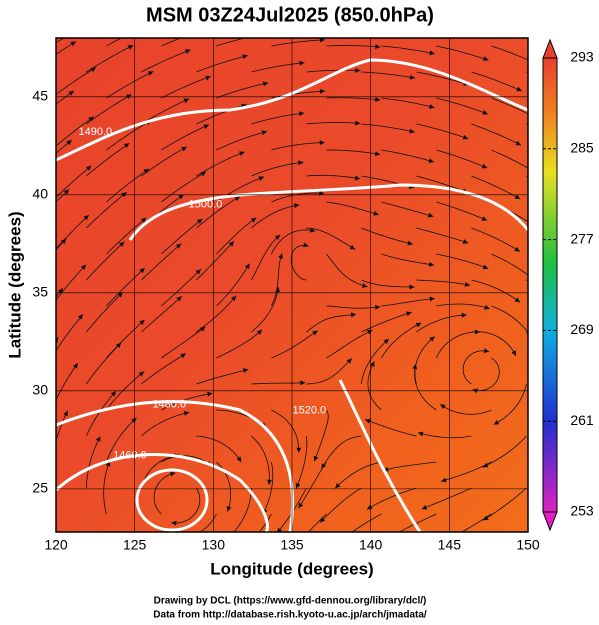 Image resolution: width=599 pixels, height=625 pixels. Describe the element at coordinates (135, 545) in the screenshot. I see `x-tick-label: 125` at that location.